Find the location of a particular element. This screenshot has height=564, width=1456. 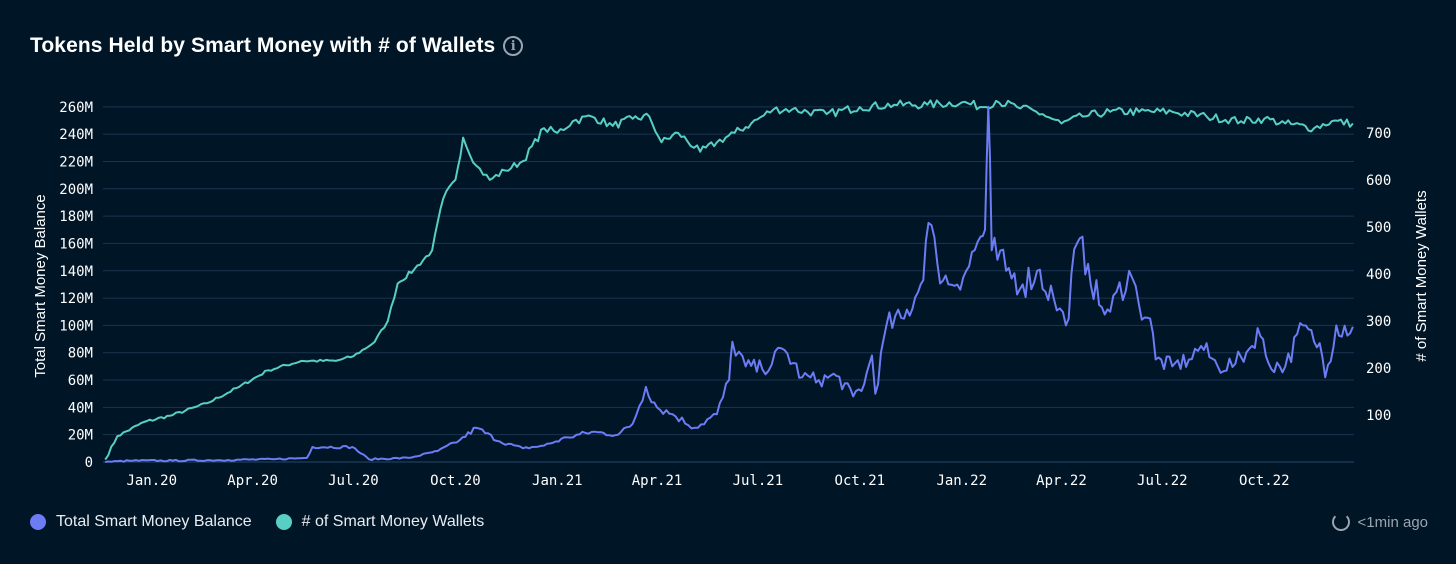

x-tick-label: Oct.22 is located at coordinates (1264, 481).